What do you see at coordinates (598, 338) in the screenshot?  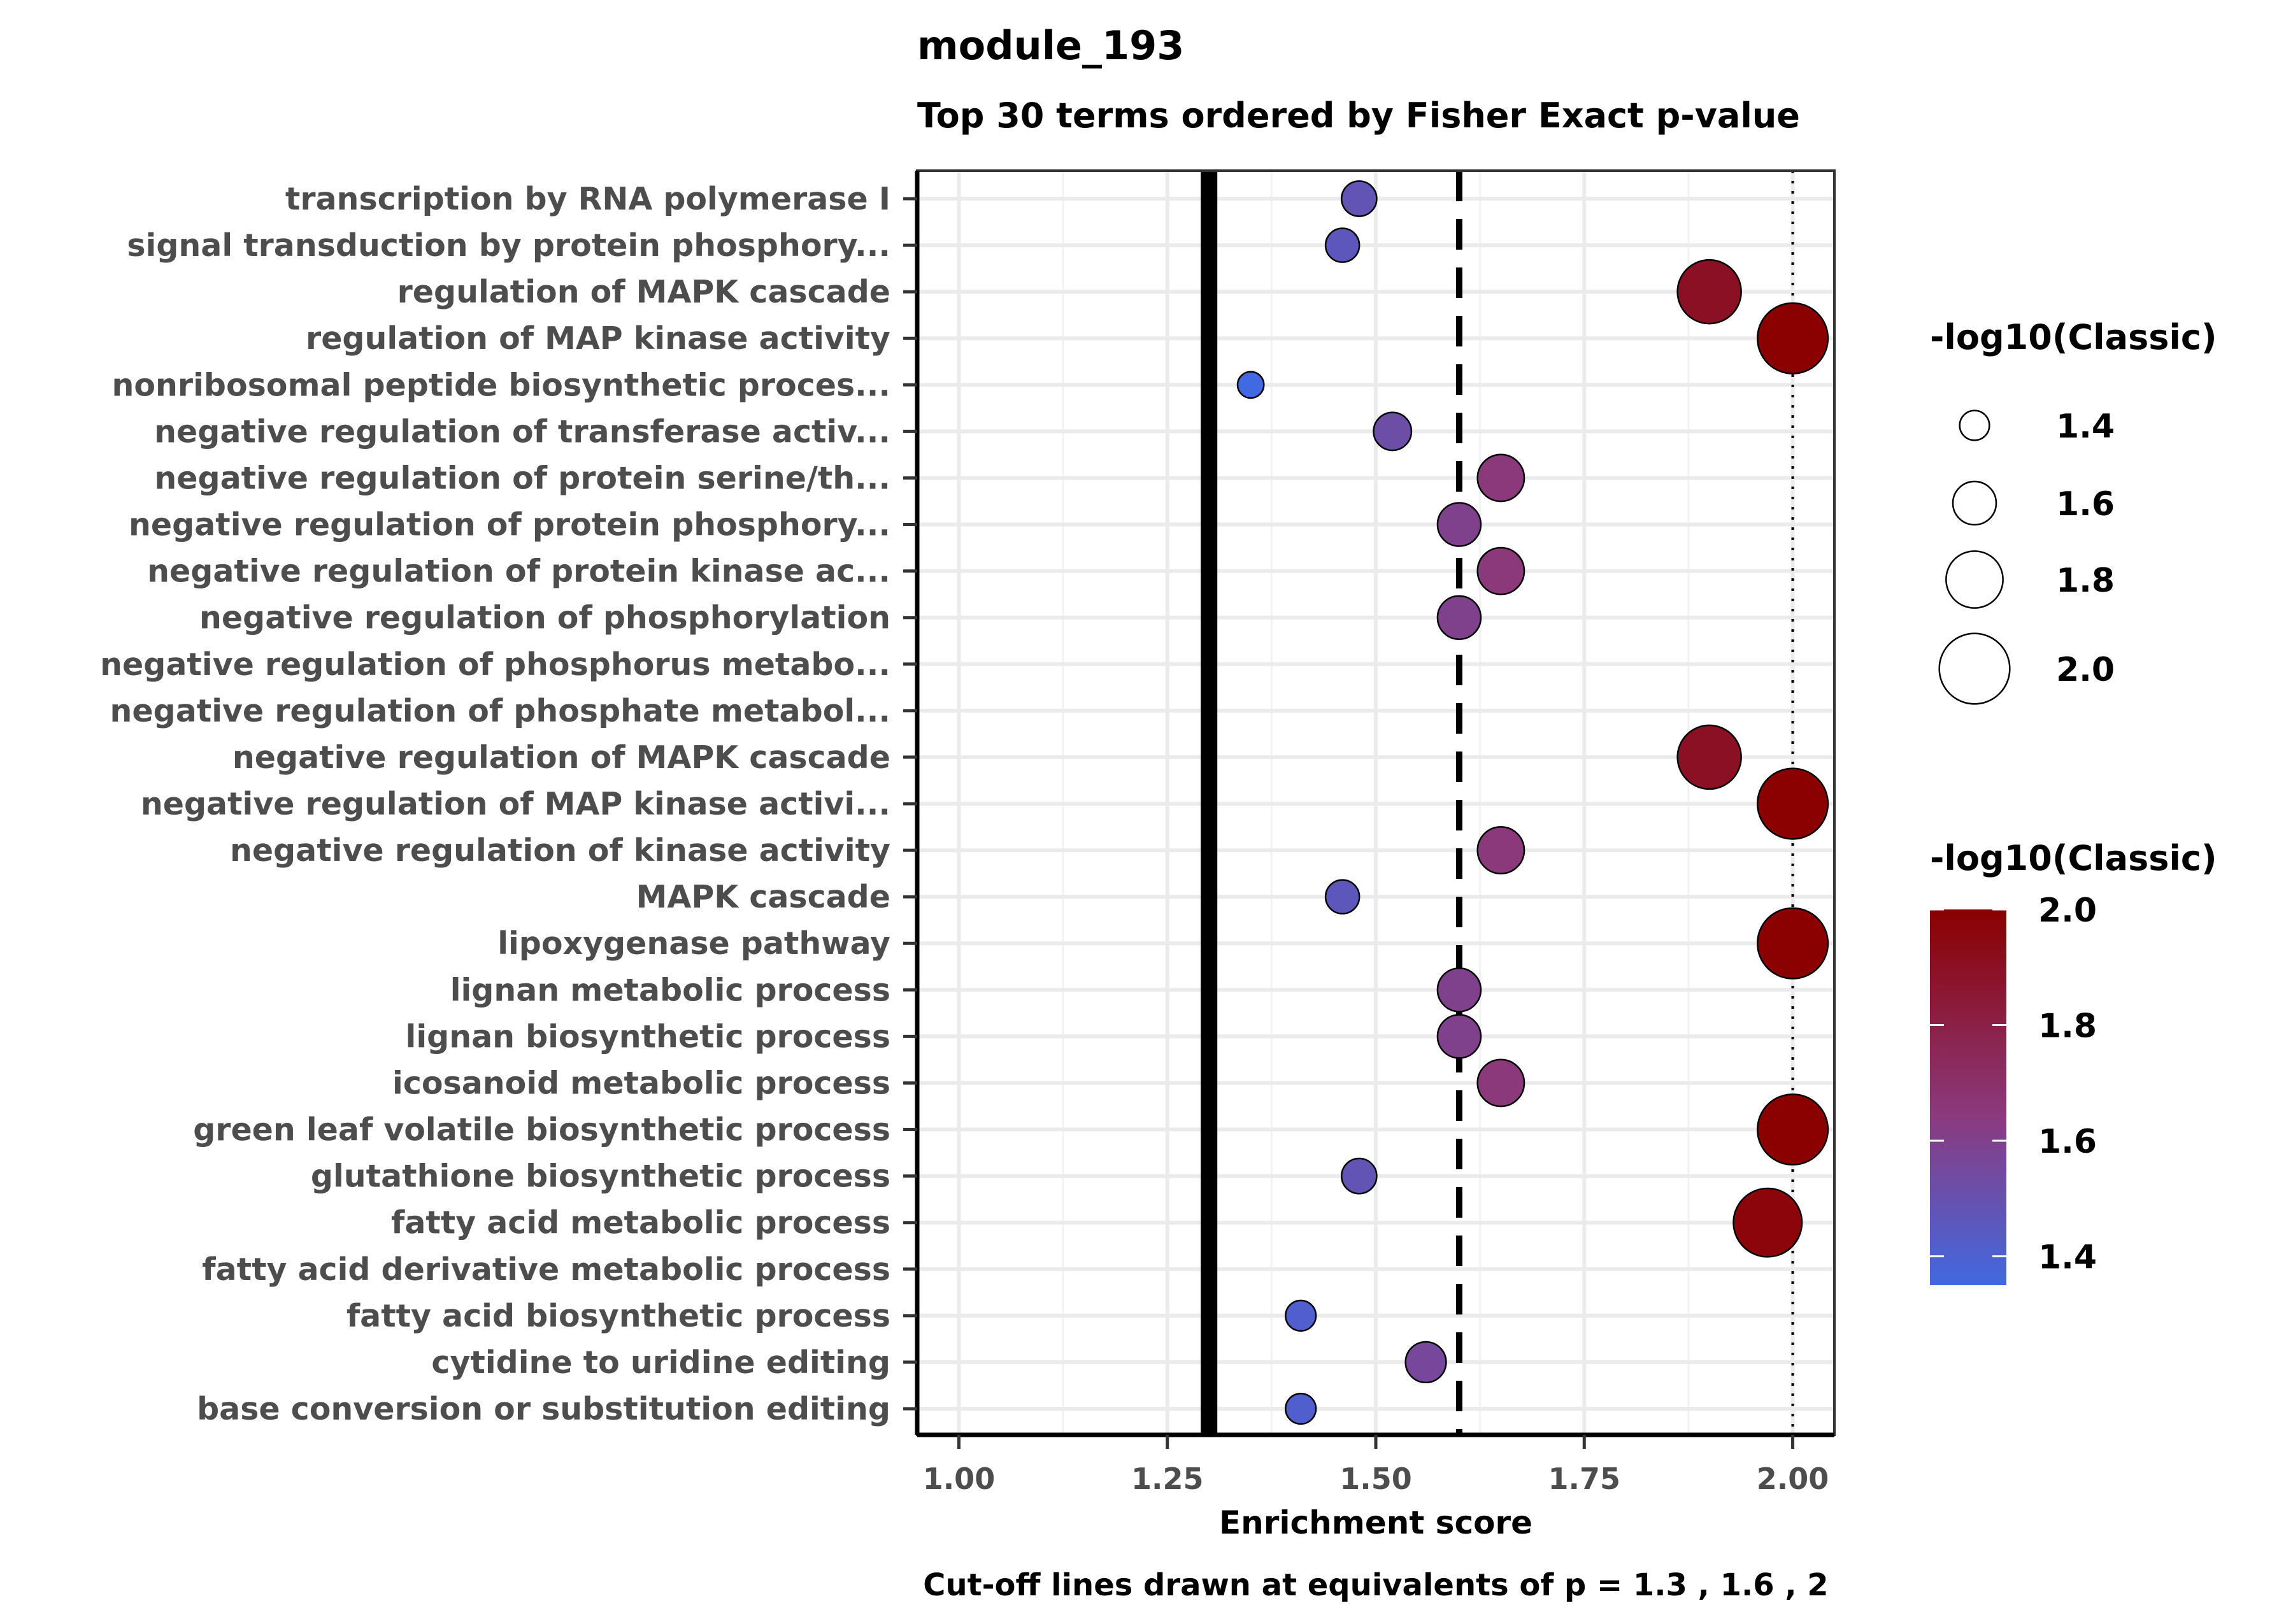 I see `term-label: regulation of MAP kinase activity` at bounding box center [598, 338].